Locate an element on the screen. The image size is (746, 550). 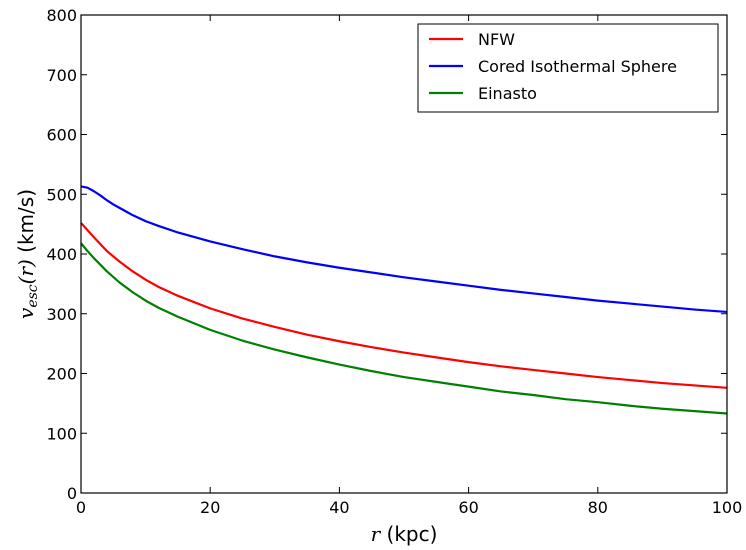
y-tick-label: 600 is located at coordinates (61, 135).